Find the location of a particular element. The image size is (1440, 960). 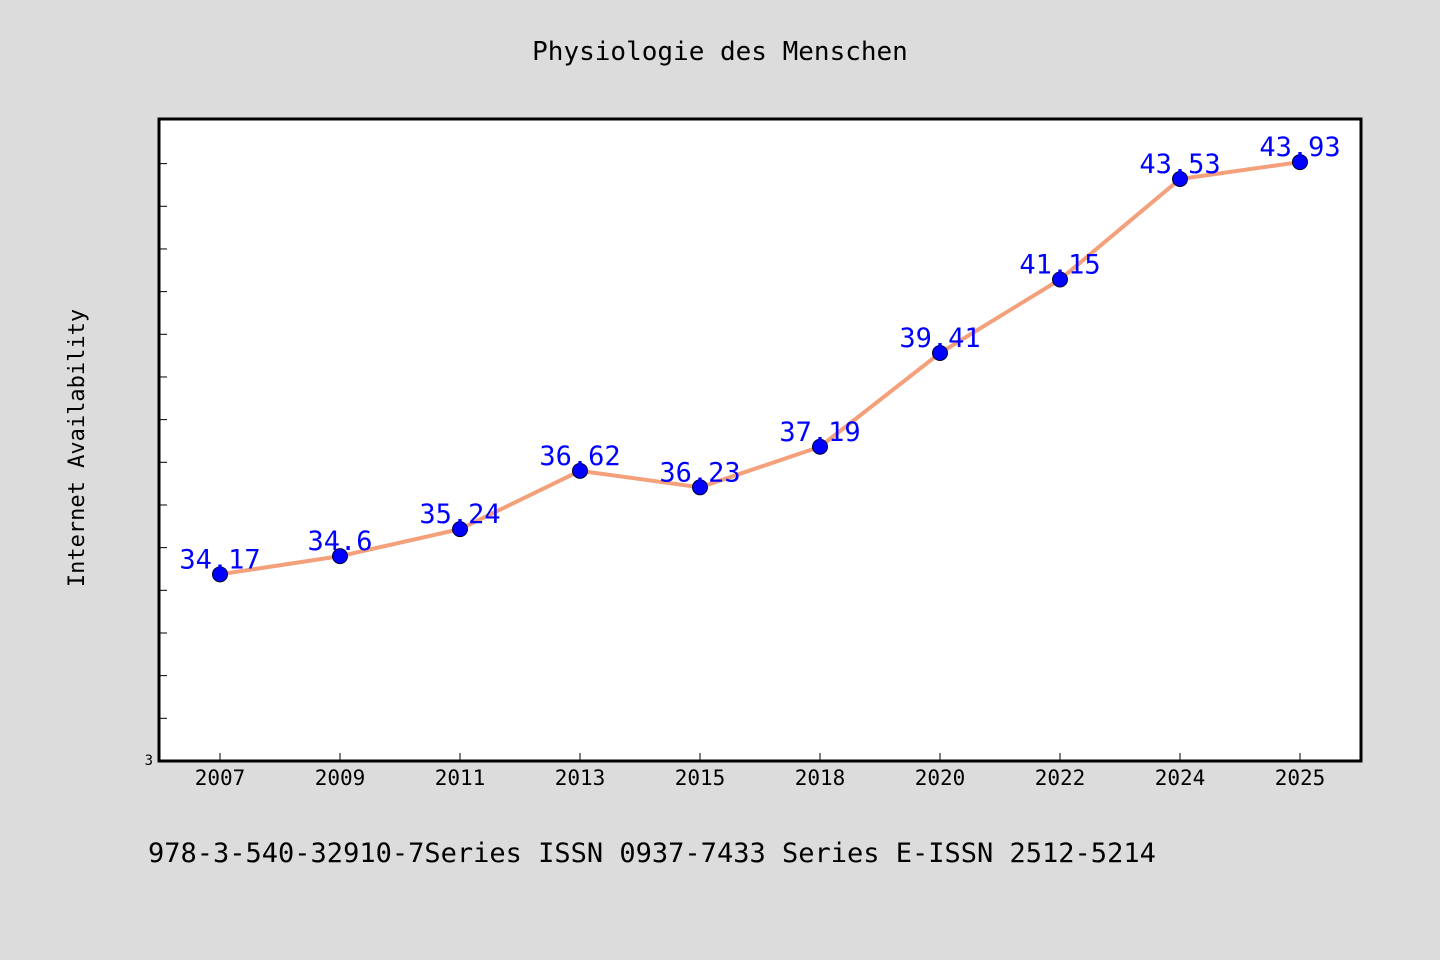

y-tick-label: 3 is located at coordinates (149, 761).